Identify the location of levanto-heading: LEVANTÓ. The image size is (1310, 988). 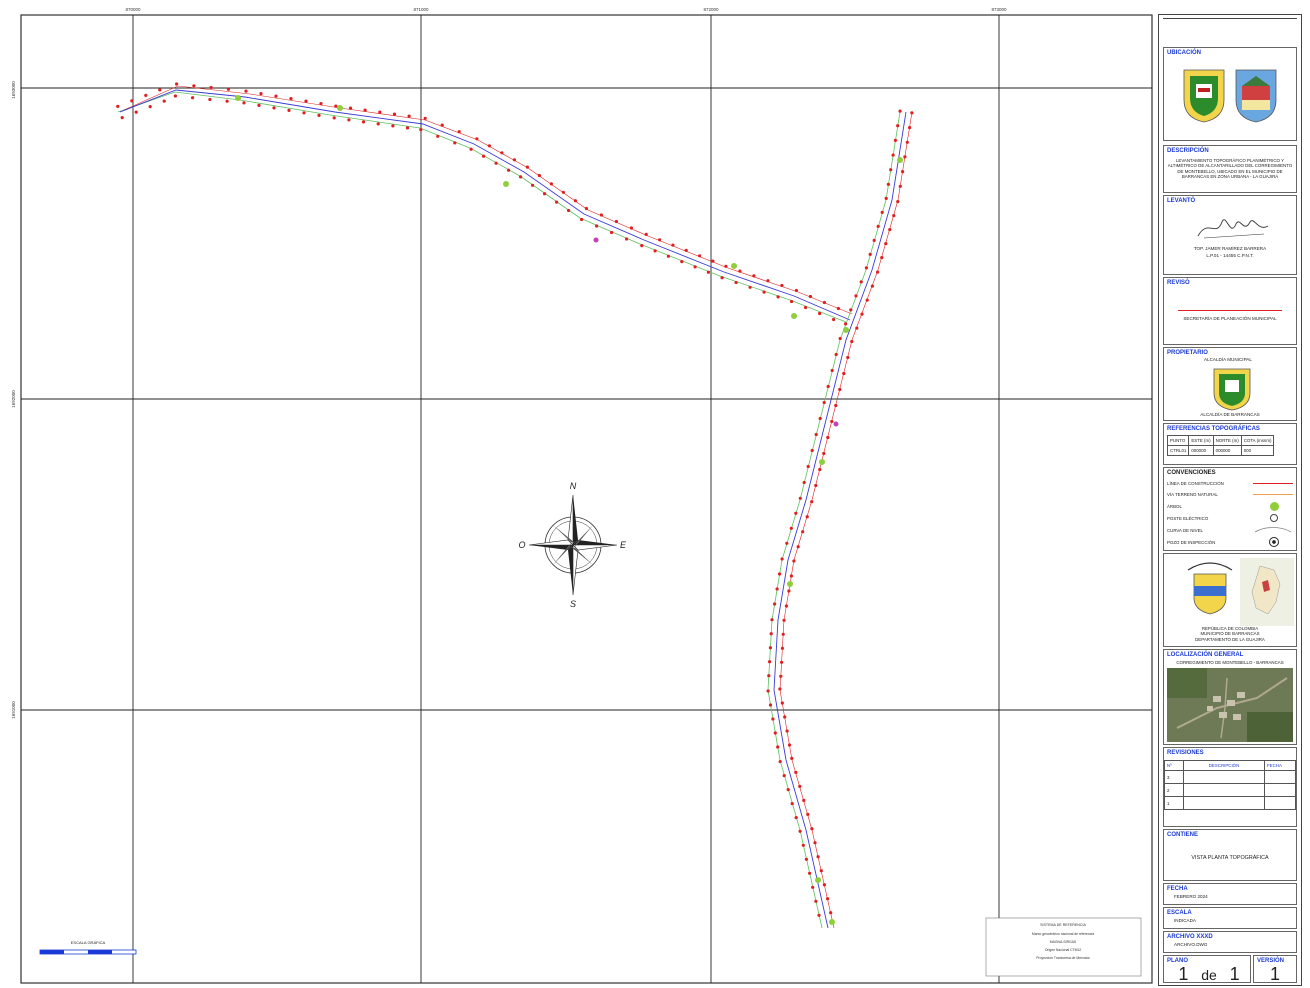
(1181, 201).